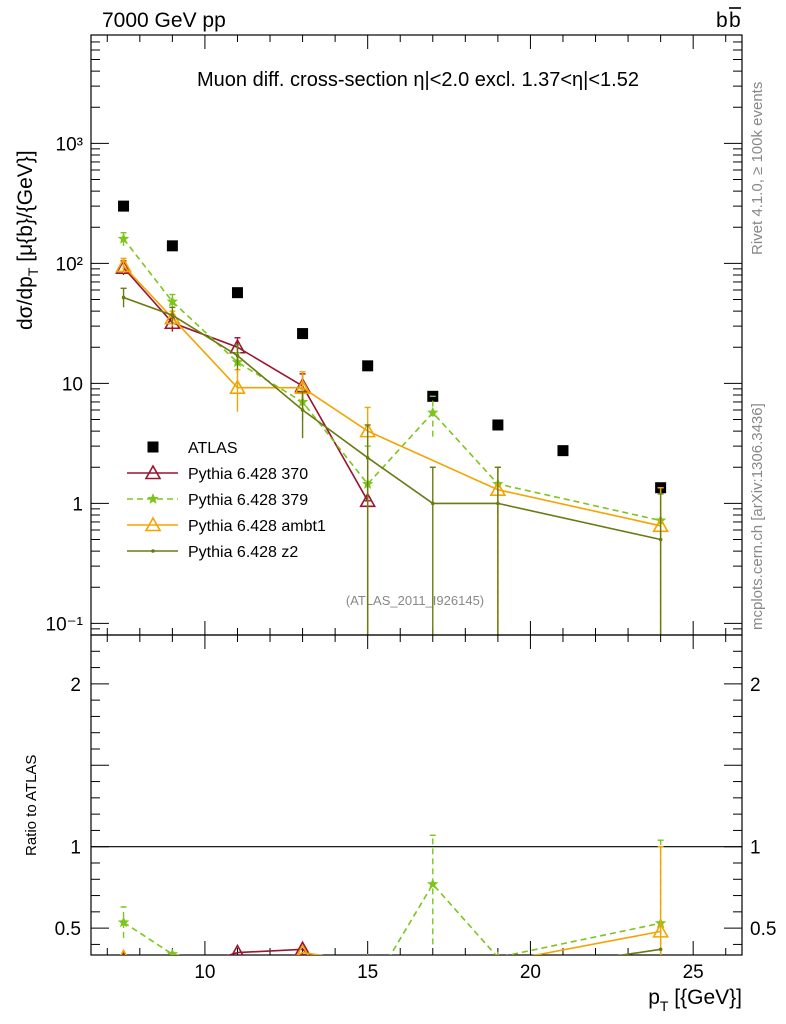 The height and width of the screenshot is (1024, 786). Describe the element at coordinates (69, 144) in the screenshot. I see `y-tick-label: 10³` at that location.